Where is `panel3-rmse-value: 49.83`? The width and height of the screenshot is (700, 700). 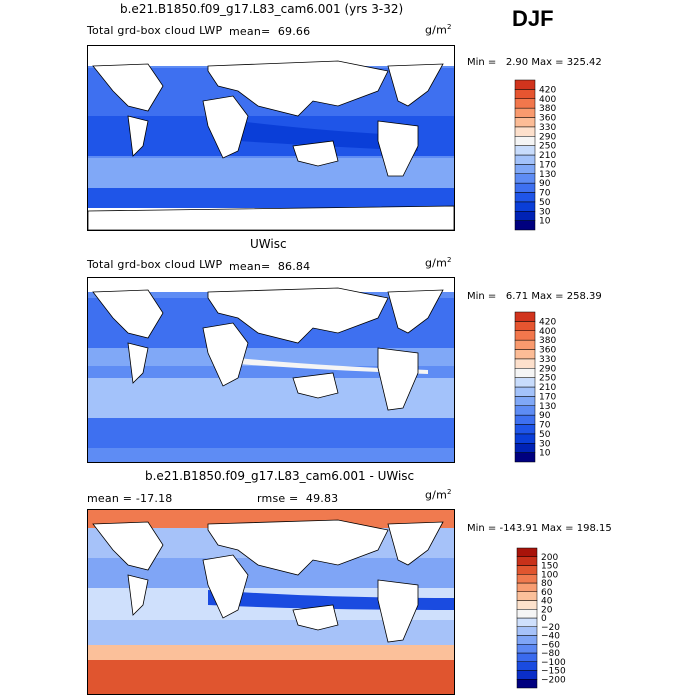
panel3-rmse-value: 49.83 is located at coordinates (322, 498).